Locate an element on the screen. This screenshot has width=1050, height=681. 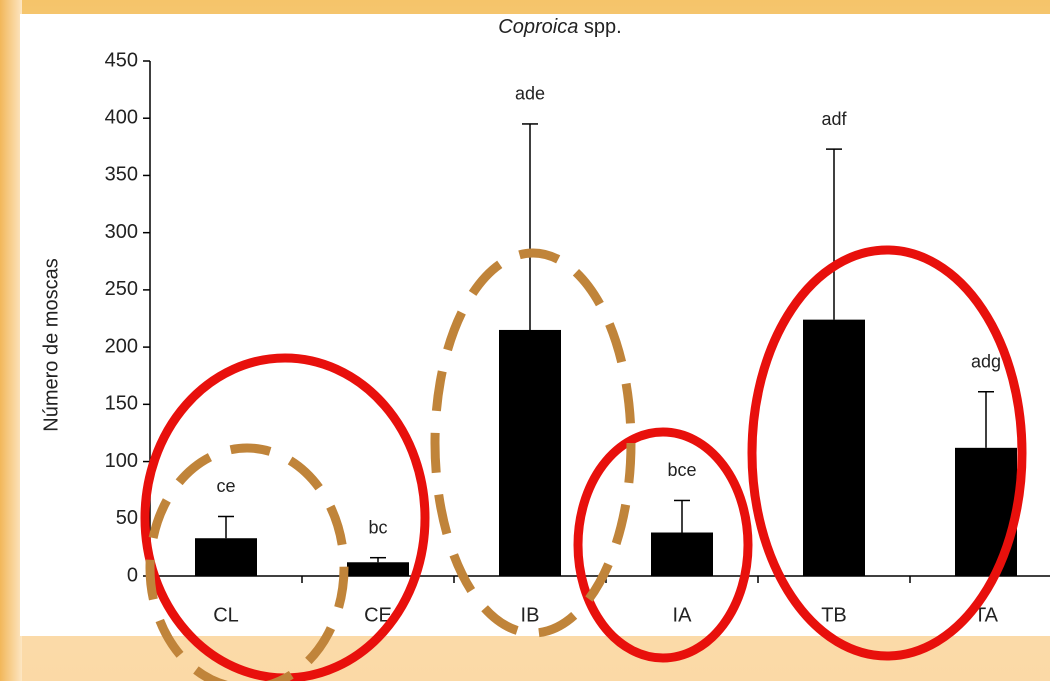
x-tick-label: IB is located at coordinates (530, 615).